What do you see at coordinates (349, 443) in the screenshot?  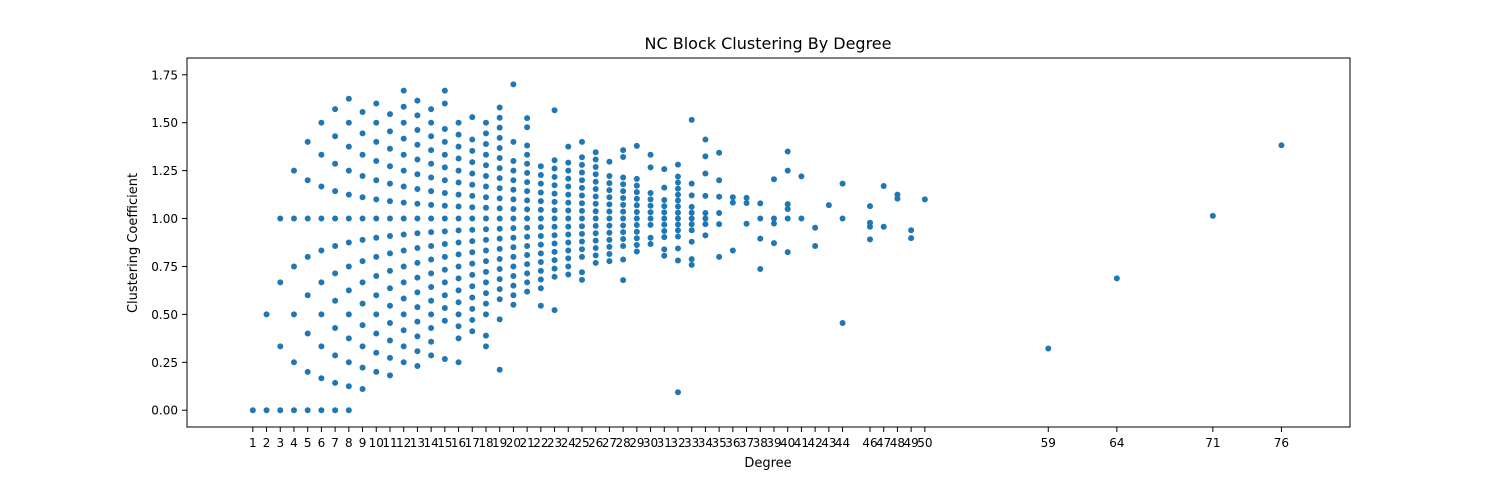 I see `x-tick-label: 8` at bounding box center [349, 443].